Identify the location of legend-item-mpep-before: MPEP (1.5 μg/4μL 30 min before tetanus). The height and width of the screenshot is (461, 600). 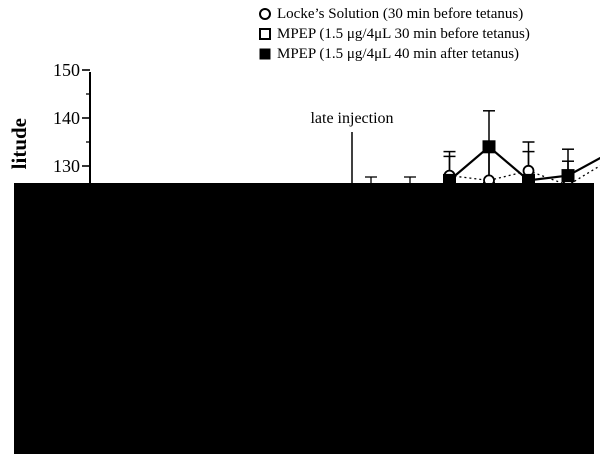
(426, 34).